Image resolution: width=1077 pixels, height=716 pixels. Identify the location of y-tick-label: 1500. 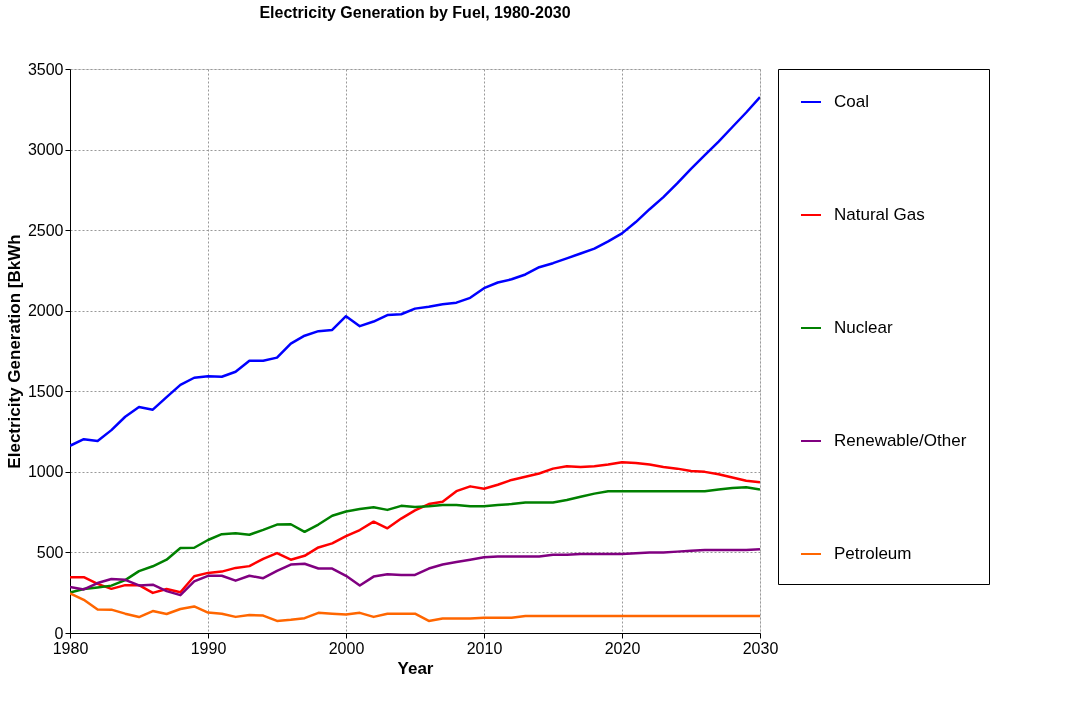
(45, 391).